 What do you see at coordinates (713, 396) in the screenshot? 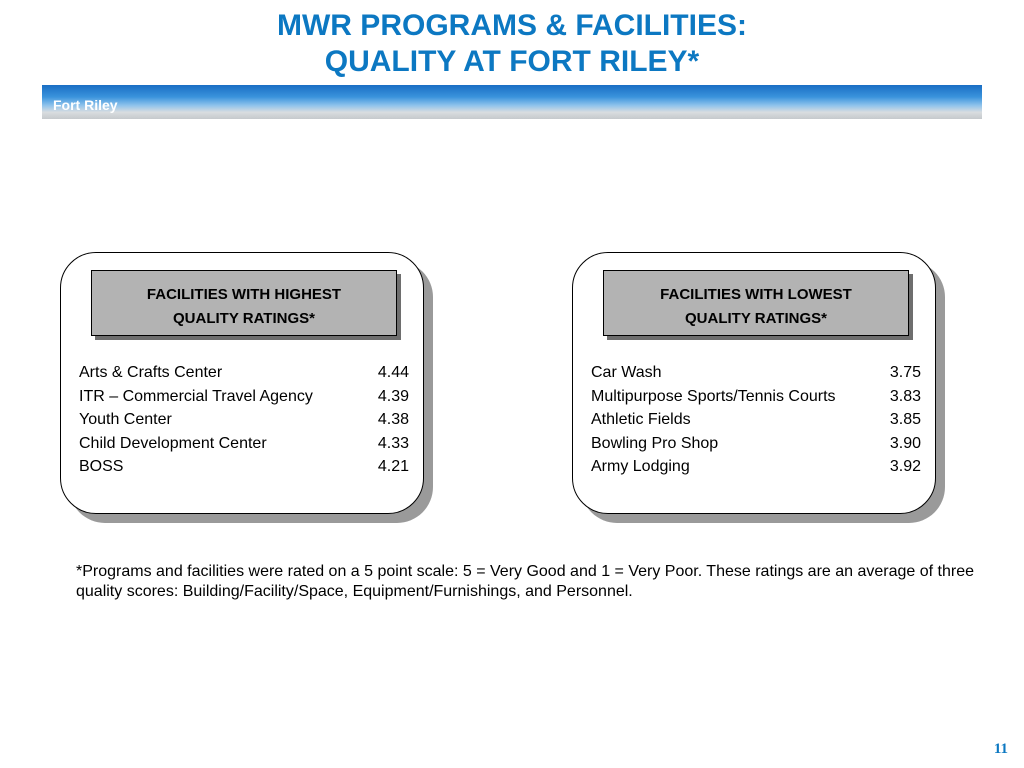
I see `facility-name: Multipurpose Sports/Tennis Courts` at bounding box center [713, 396].